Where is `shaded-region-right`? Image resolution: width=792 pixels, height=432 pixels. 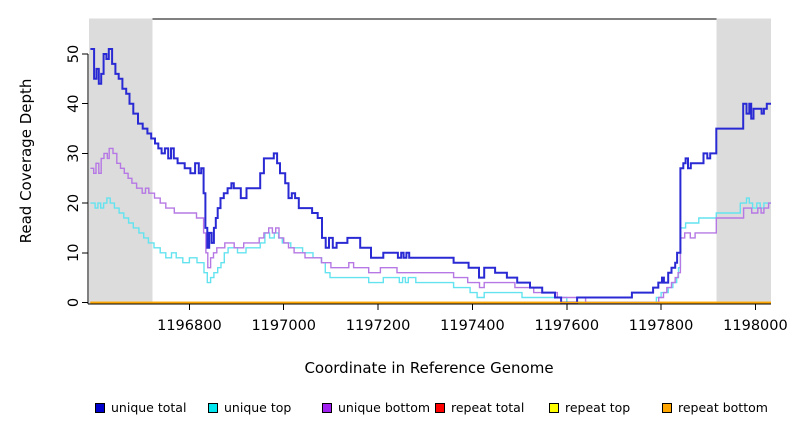
shaded-region-right is located at coordinates (743, 161).